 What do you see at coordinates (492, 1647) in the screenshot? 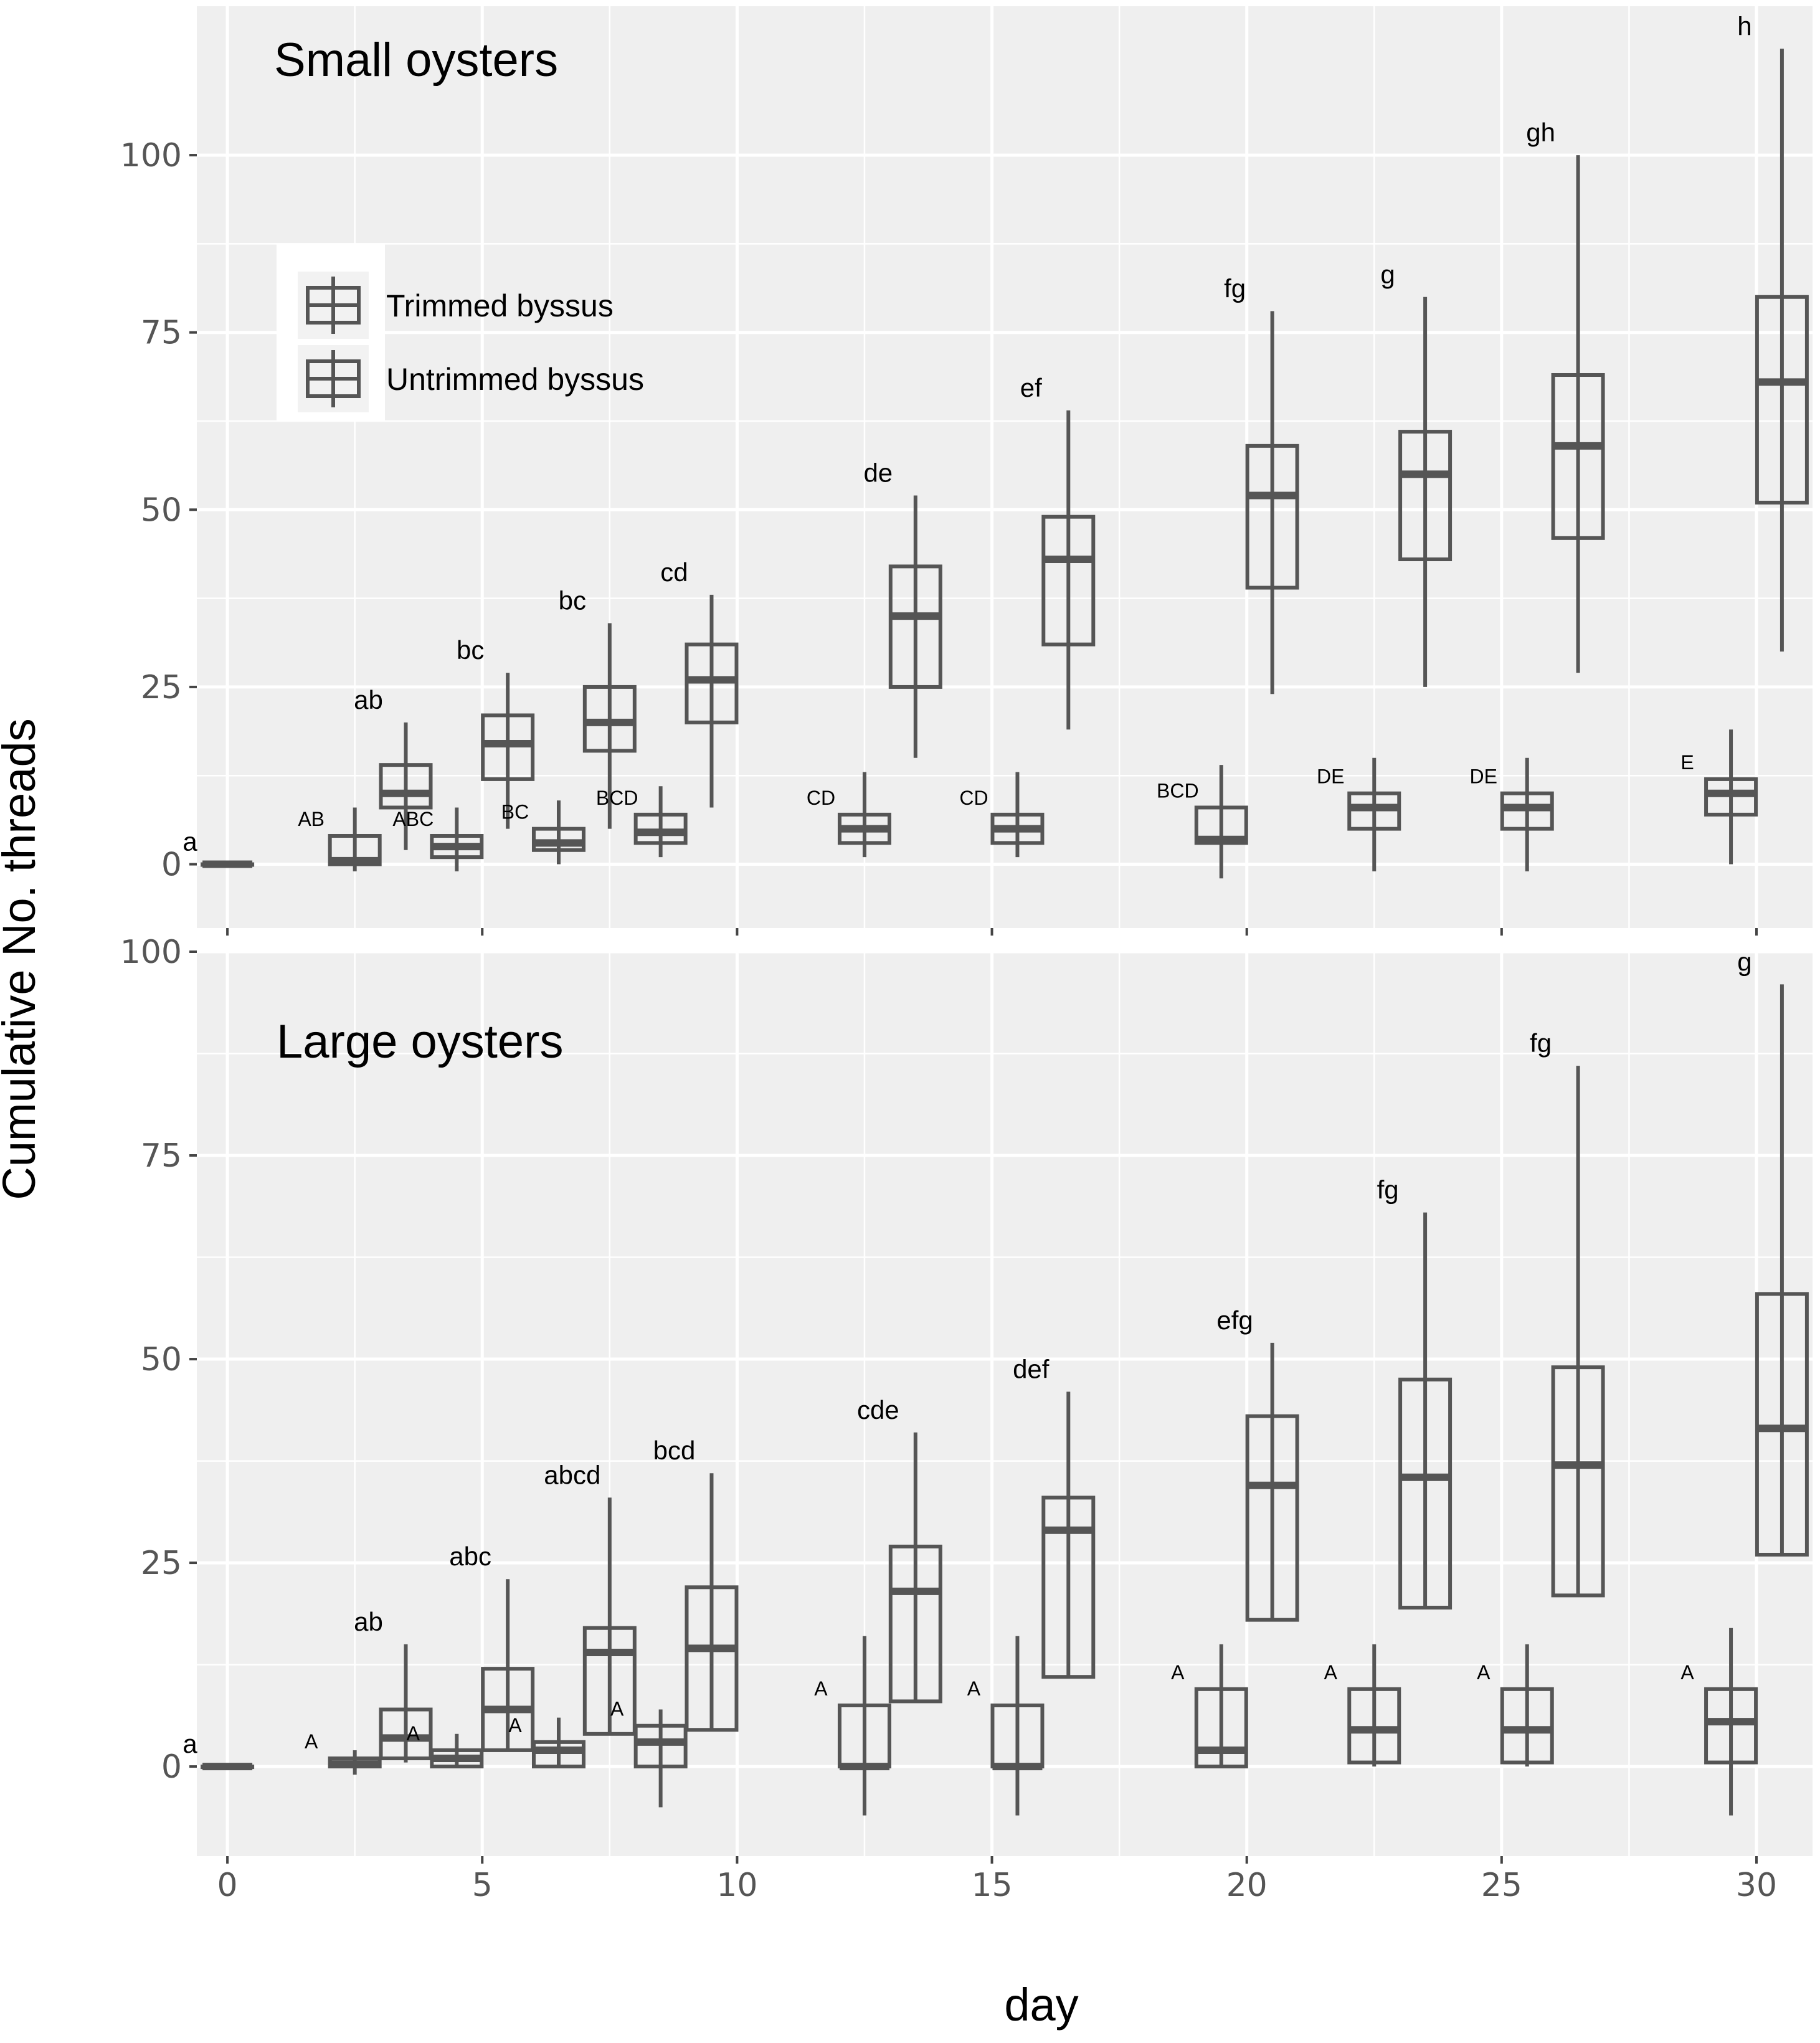
I see `untrimmed-box: abc` at bounding box center [492, 1647].